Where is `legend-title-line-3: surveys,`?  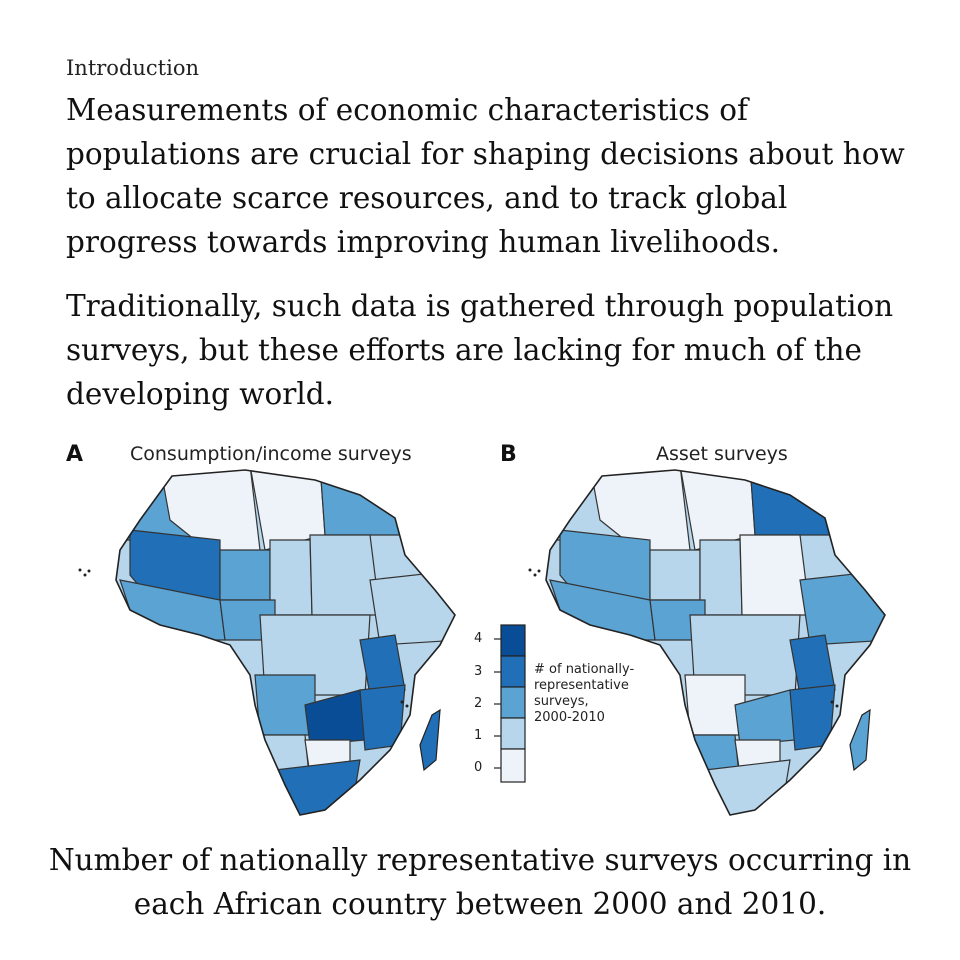
legend-title-line-3: surveys, is located at coordinates (561, 701).